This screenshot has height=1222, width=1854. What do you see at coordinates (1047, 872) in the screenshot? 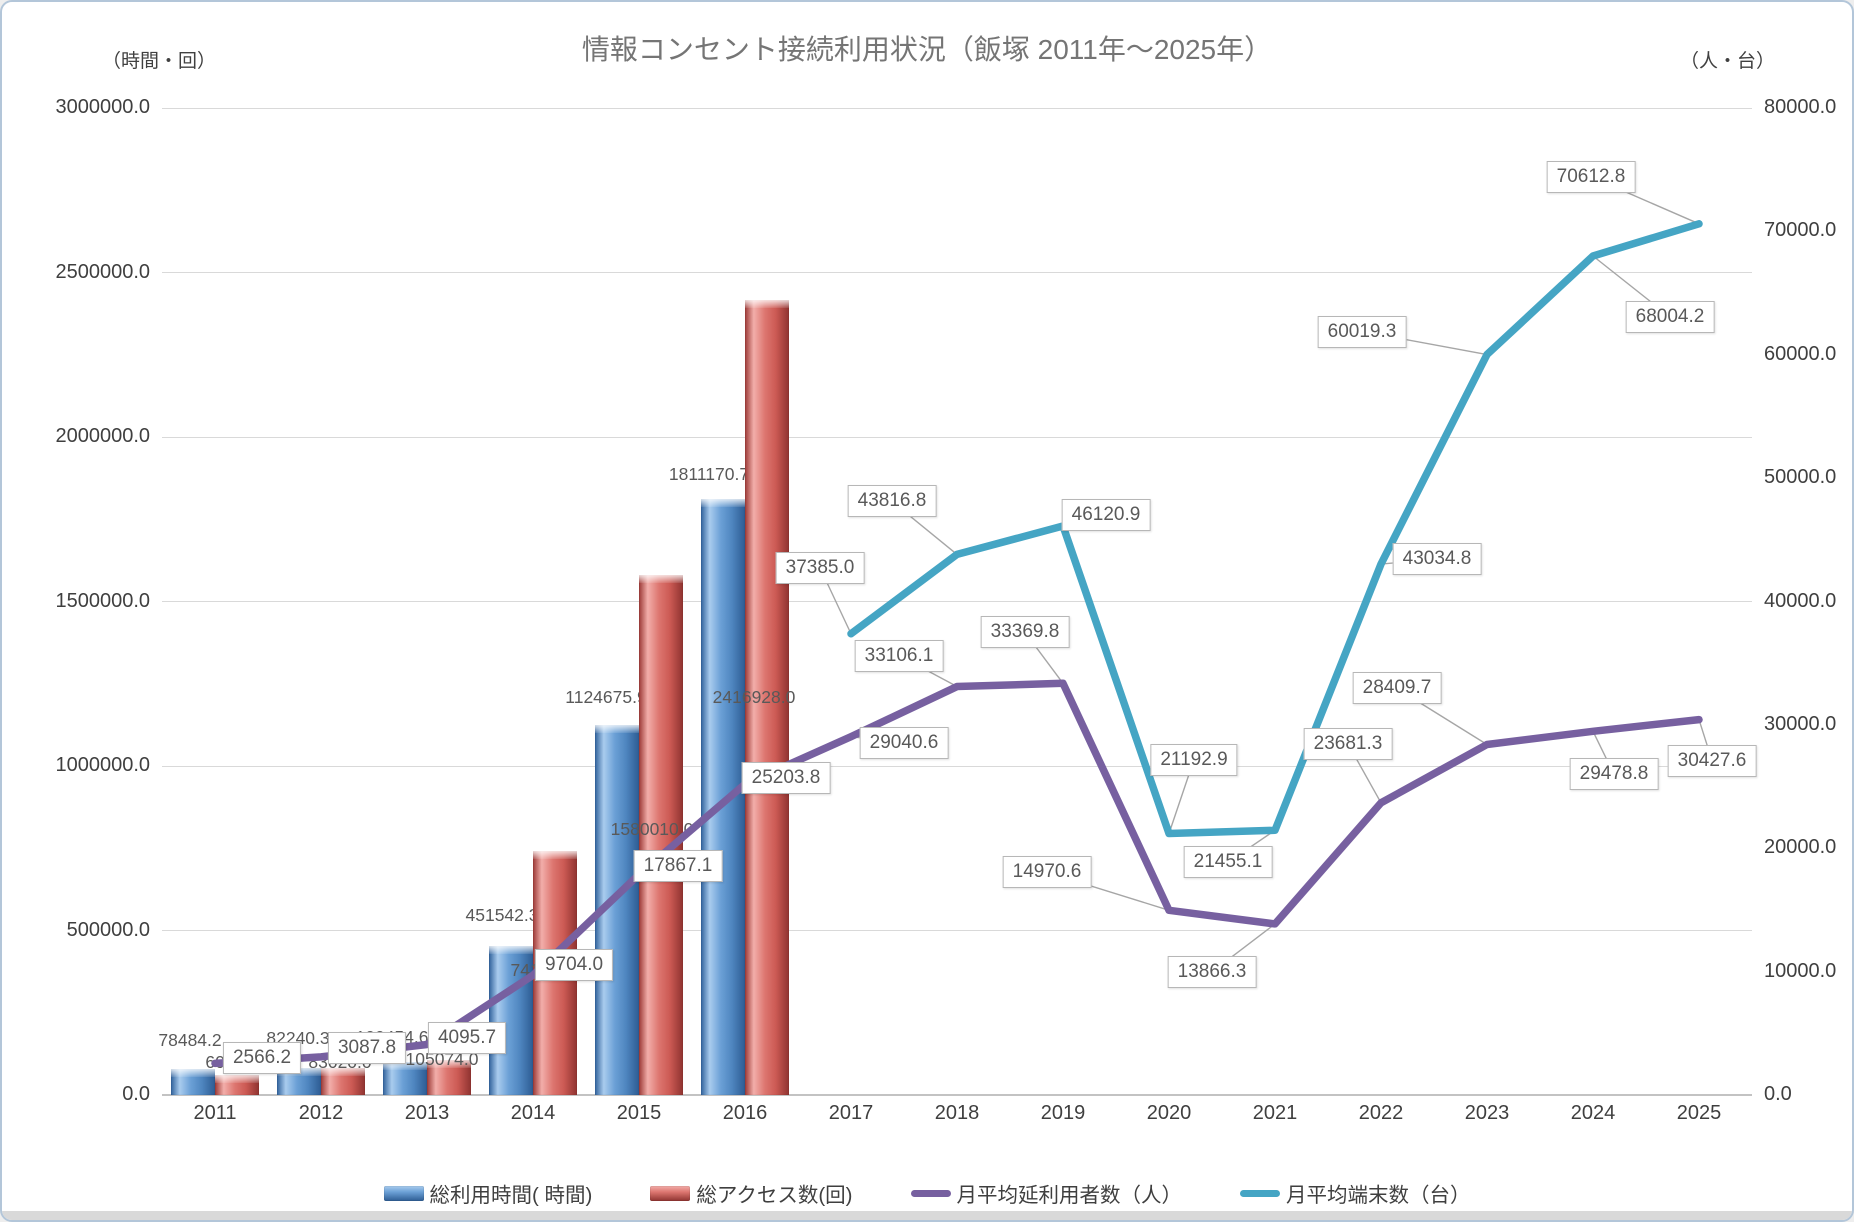
I see `line-value-callout: 14970.6` at bounding box center [1047, 872].